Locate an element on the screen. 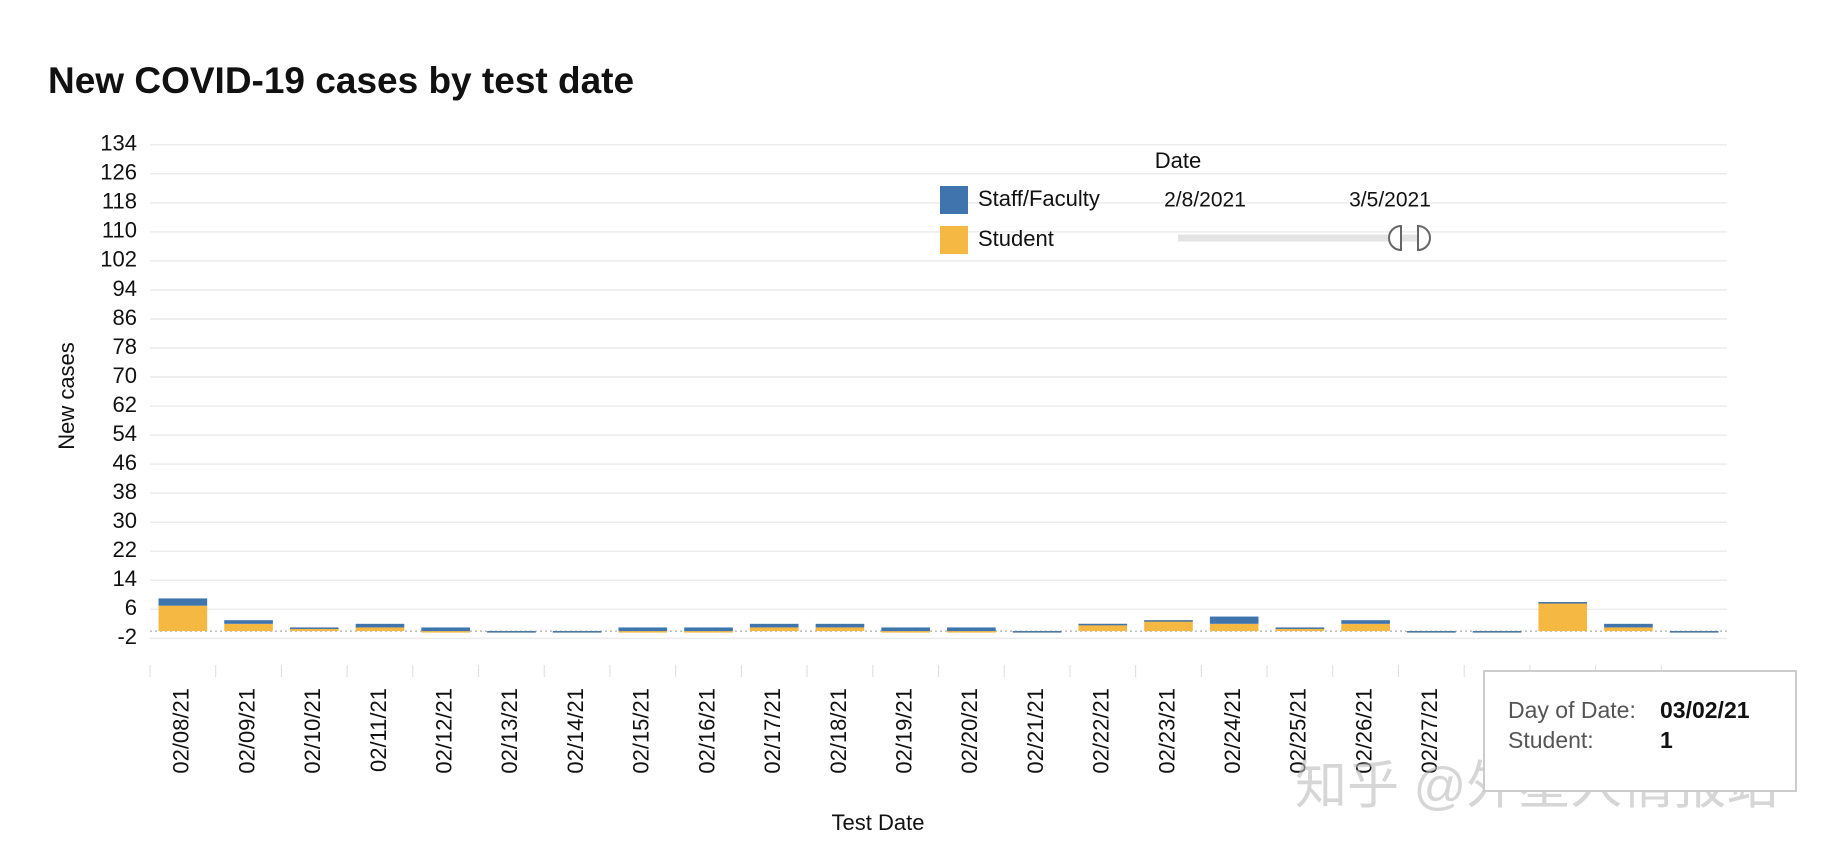 This screenshot has height=852, width=1826. tooltip-box is located at coordinates (1640, 731).